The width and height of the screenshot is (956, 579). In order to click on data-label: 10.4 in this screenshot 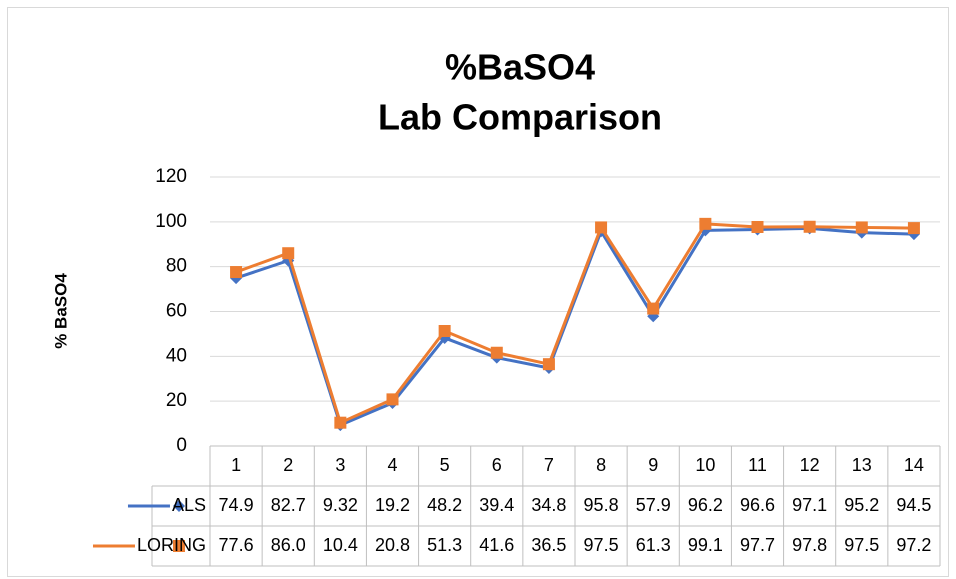, I will do `click(340, 545)`.